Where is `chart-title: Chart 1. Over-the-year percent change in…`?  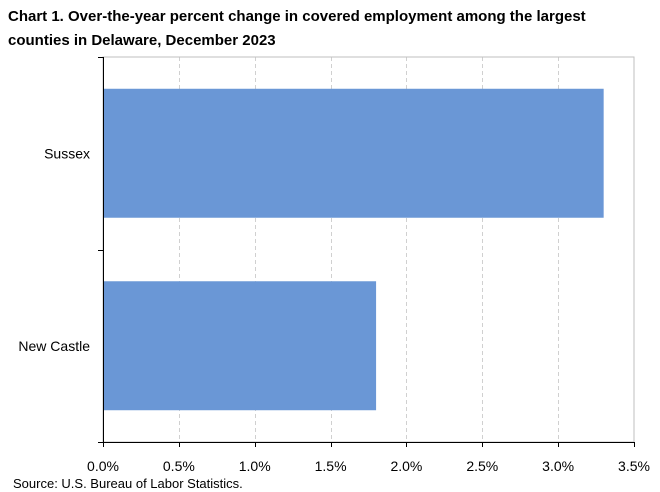
chart-title: Chart 1. Over-the-year percent change in… is located at coordinates (297, 28).